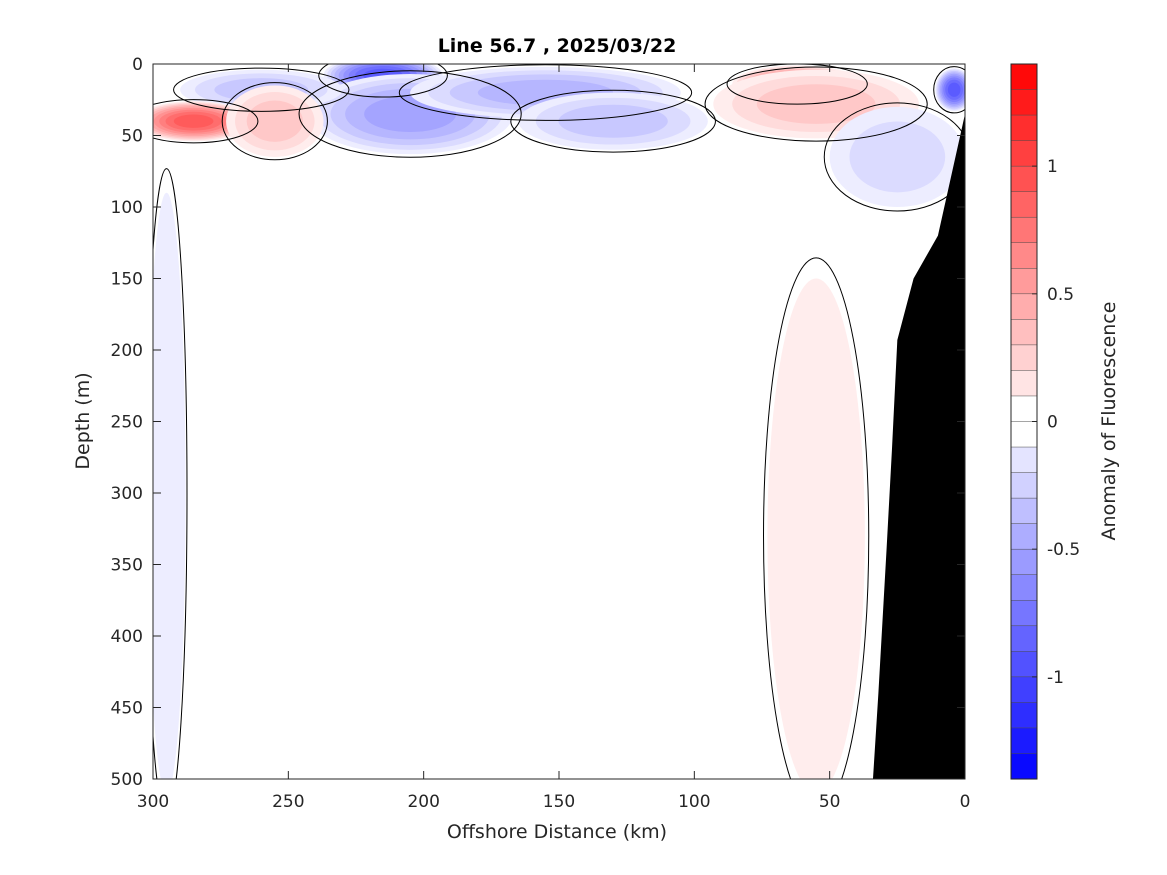  Describe the element at coordinates (1052, 423) in the screenshot. I see `colorbar-tick-label: 0` at that location.